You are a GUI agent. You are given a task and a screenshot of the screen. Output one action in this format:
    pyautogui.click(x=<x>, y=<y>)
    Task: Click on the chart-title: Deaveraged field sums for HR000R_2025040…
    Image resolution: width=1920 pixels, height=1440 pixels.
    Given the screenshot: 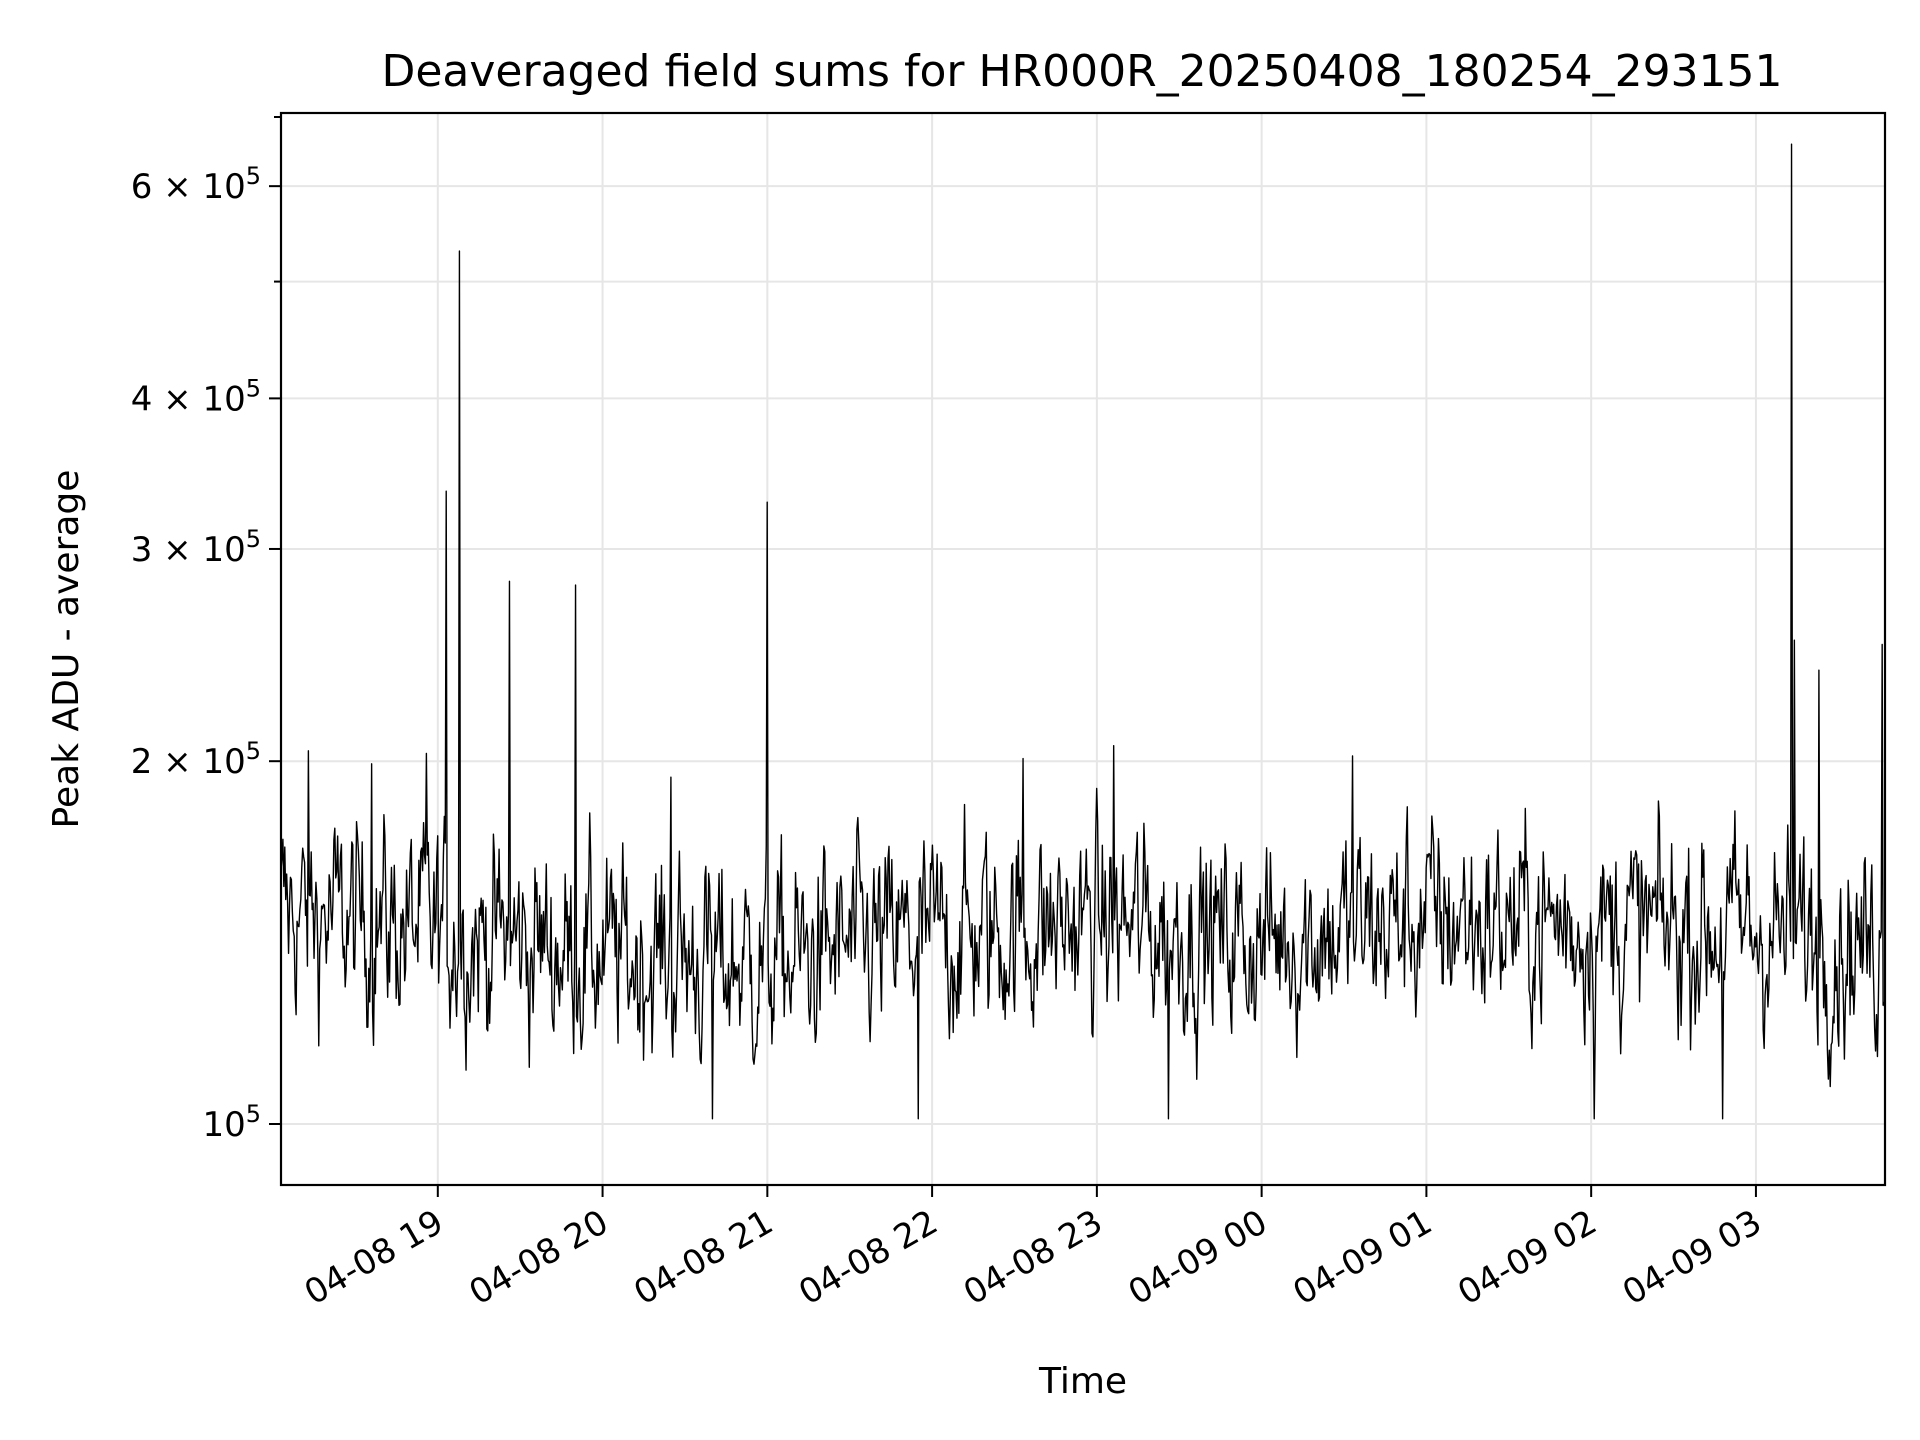 What is the action you would take?
    pyautogui.click(x=1081, y=71)
    